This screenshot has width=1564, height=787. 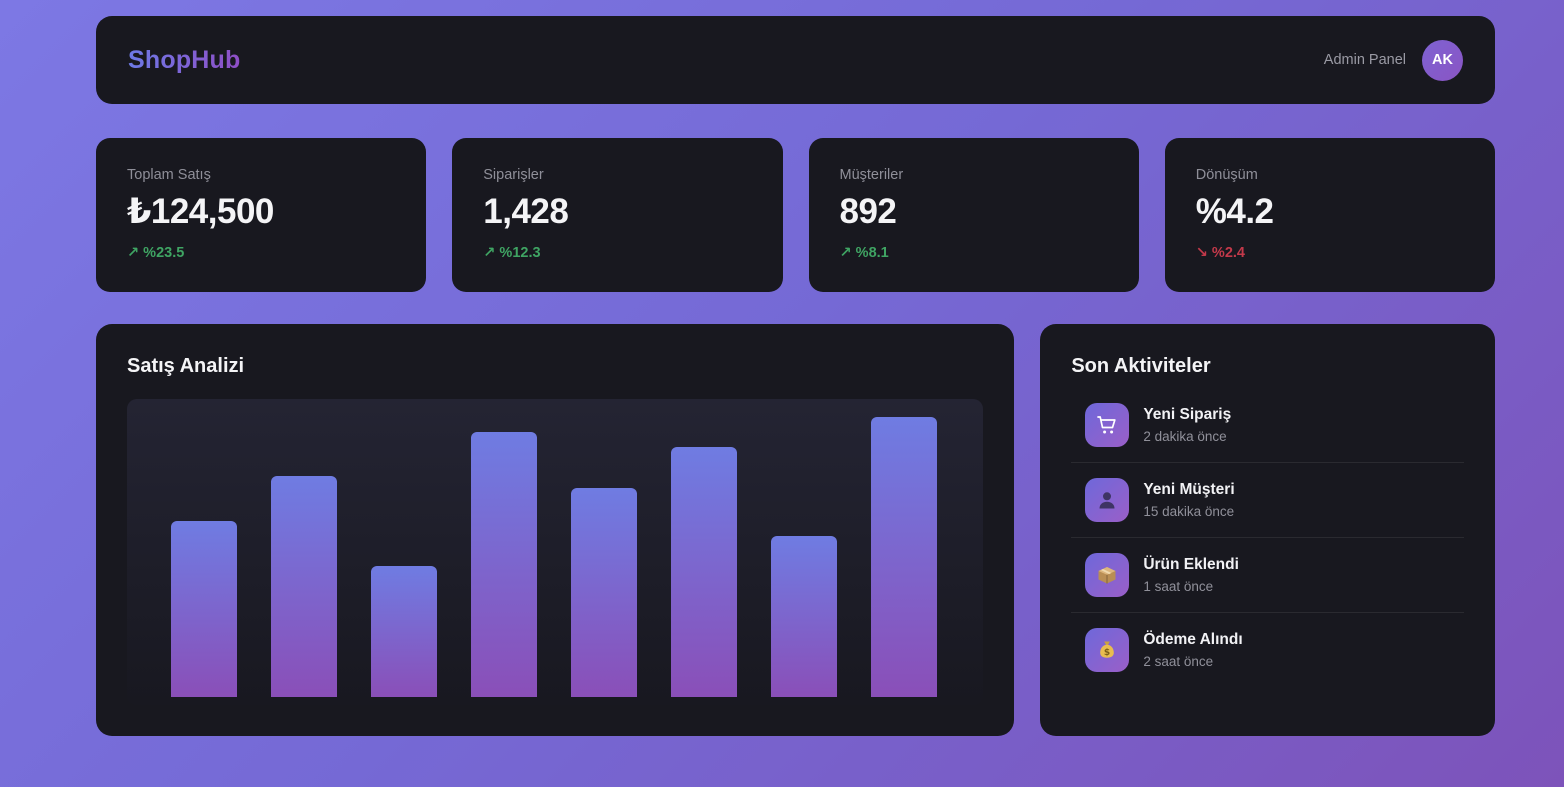 What do you see at coordinates (186, 366) in the screenshot?
I see `chart-title: Satış Analizi` at bounding box center [186, 366].